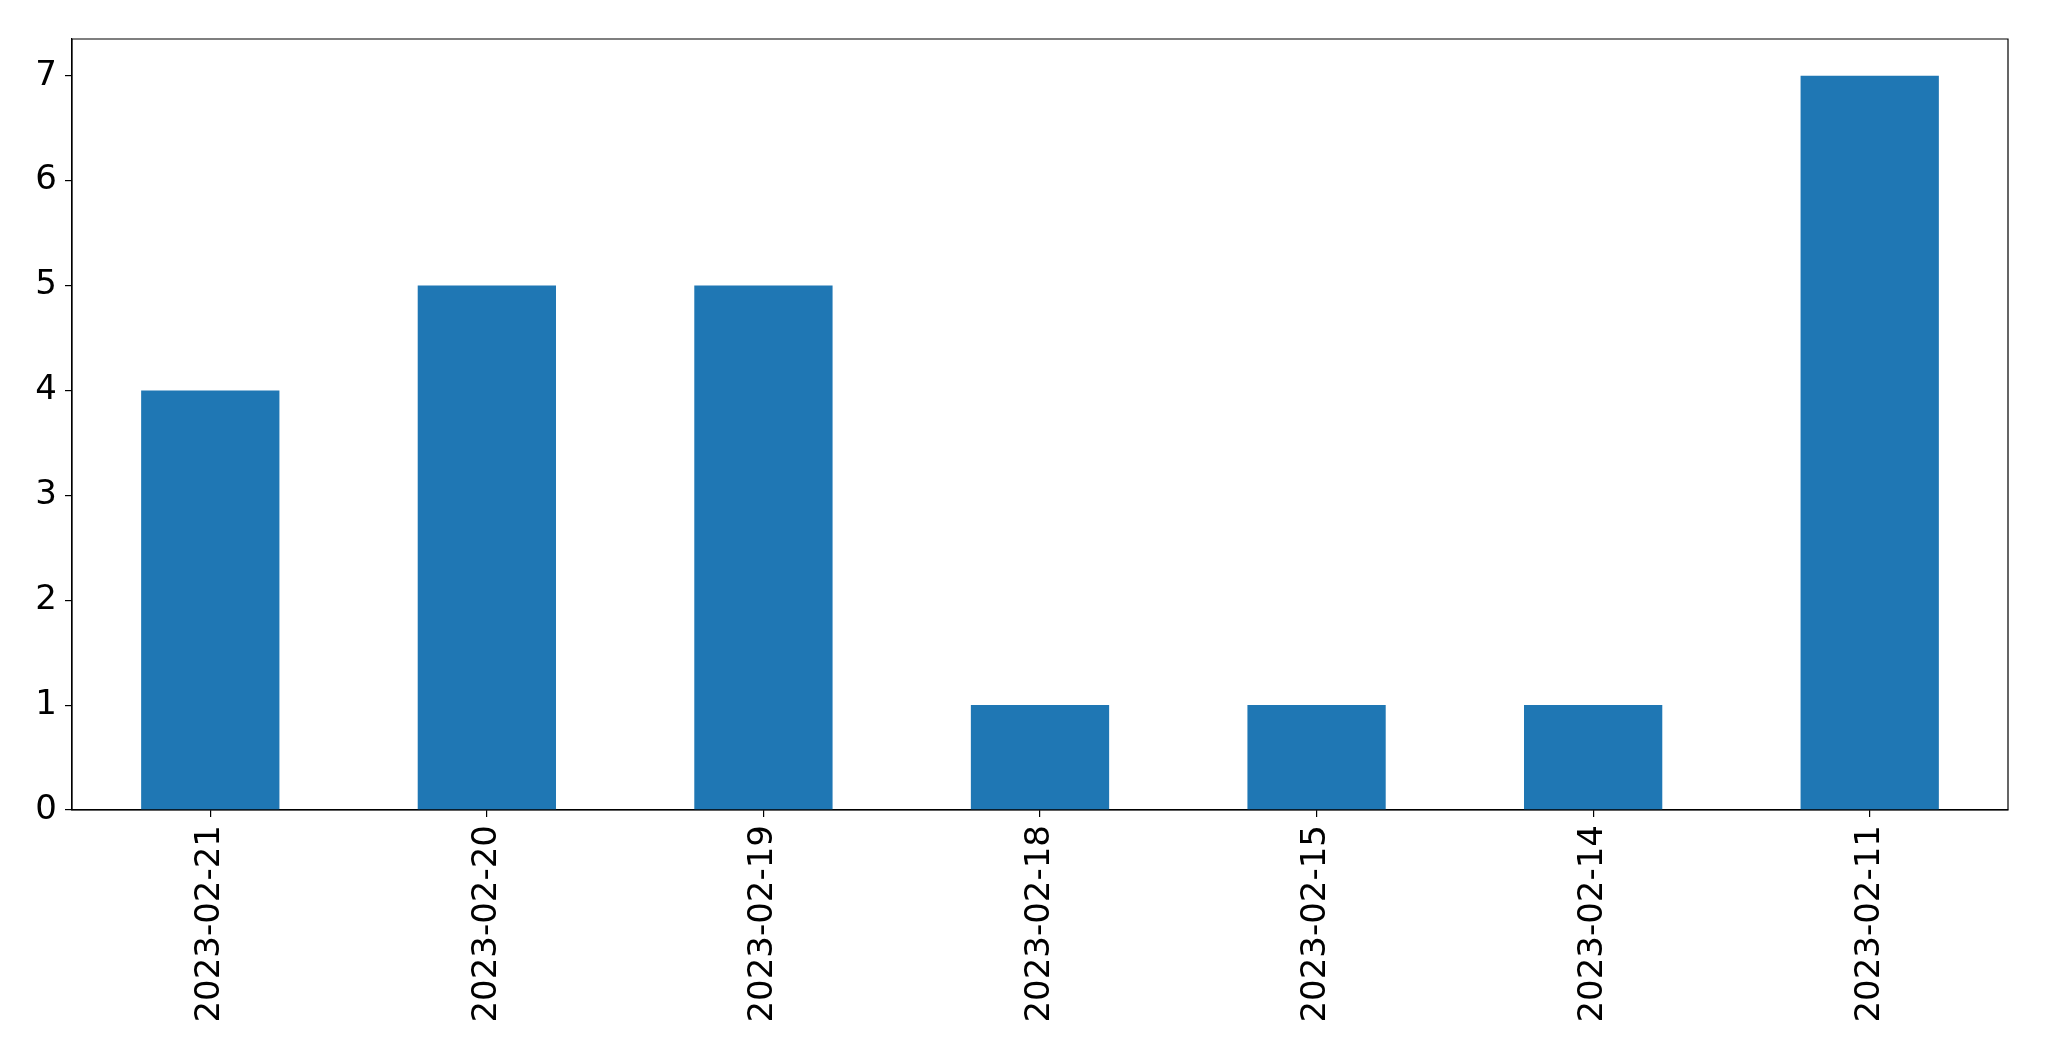  What do you see at coordinates (46, 387) in the screenshot?
I see `y-tick-label: 4` at bounding box center [46, 387].